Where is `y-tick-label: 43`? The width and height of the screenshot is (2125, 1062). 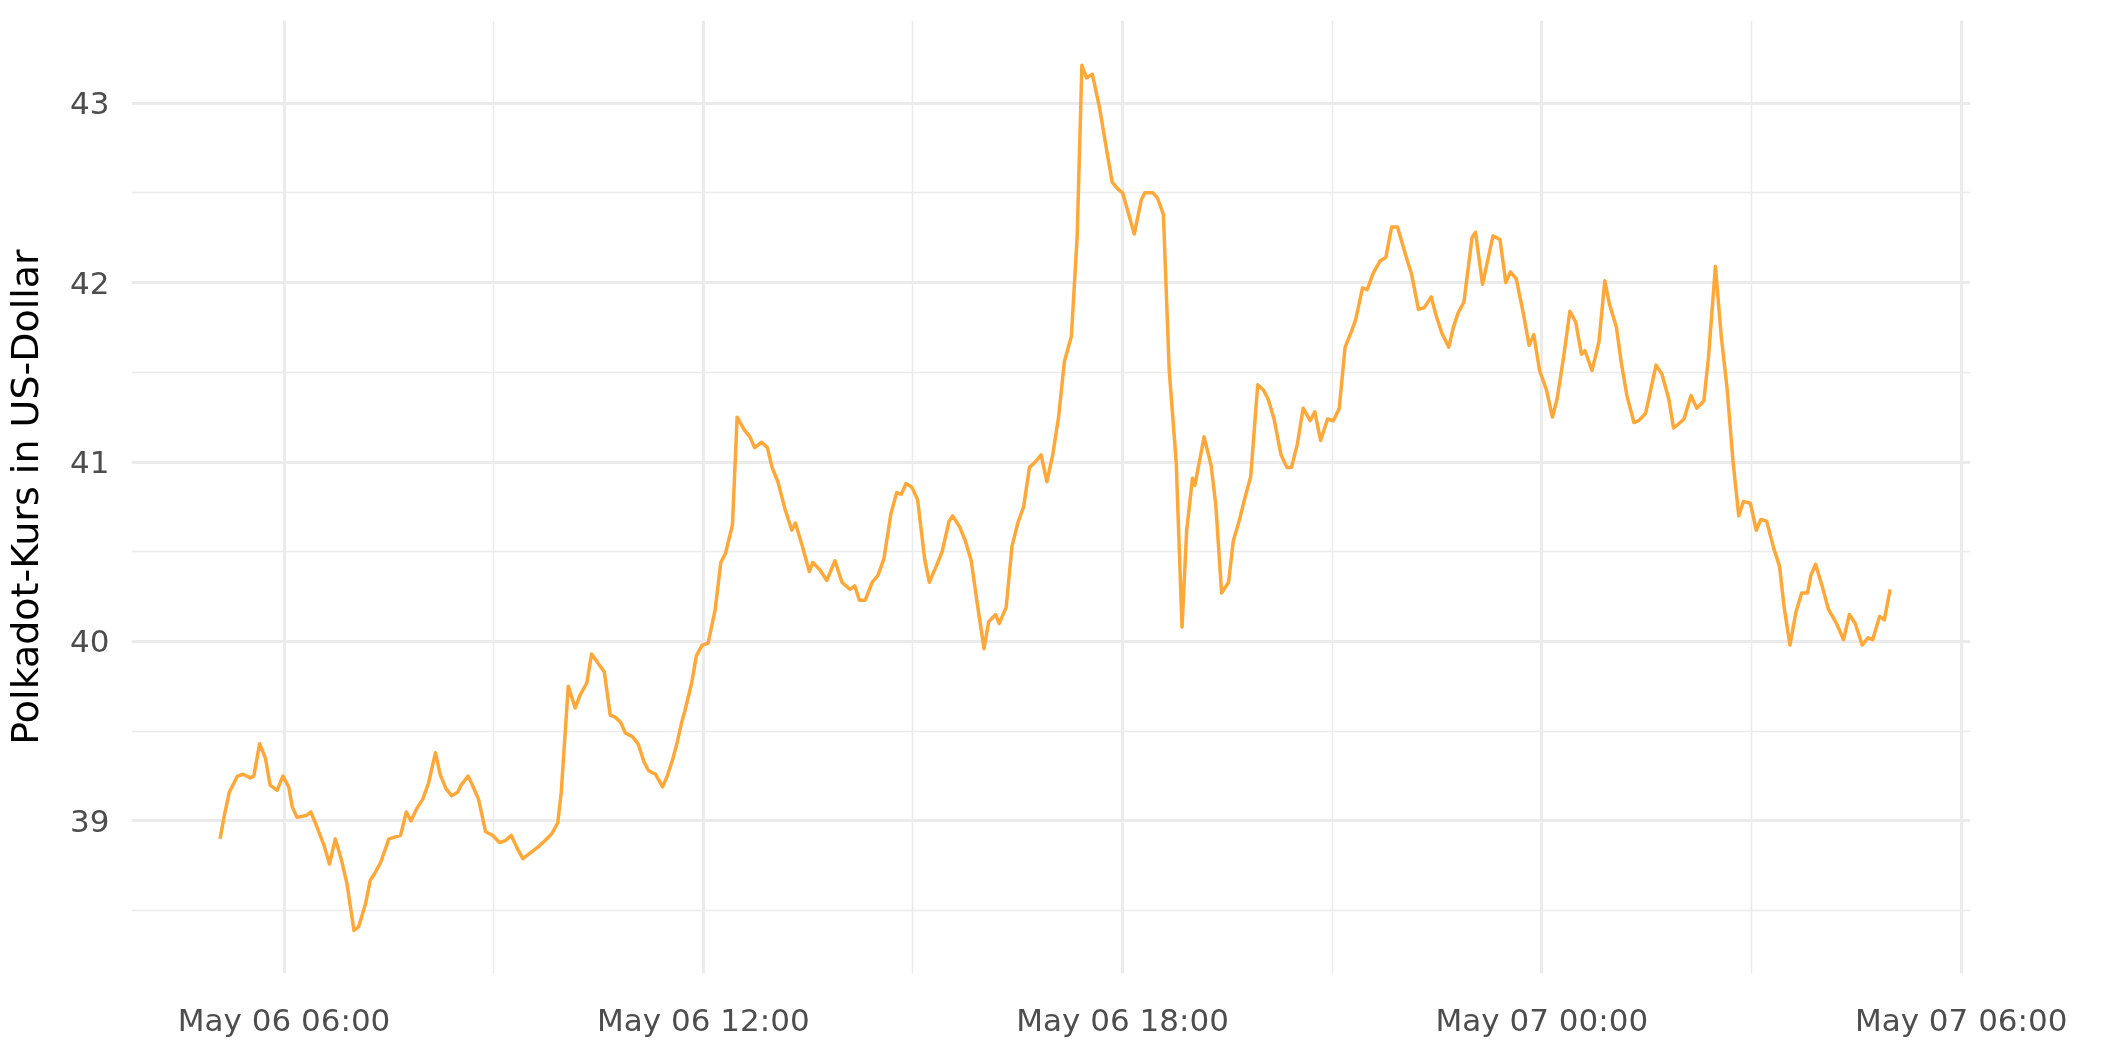 y-tick-label: 43 is located at coordinates (90, 103).